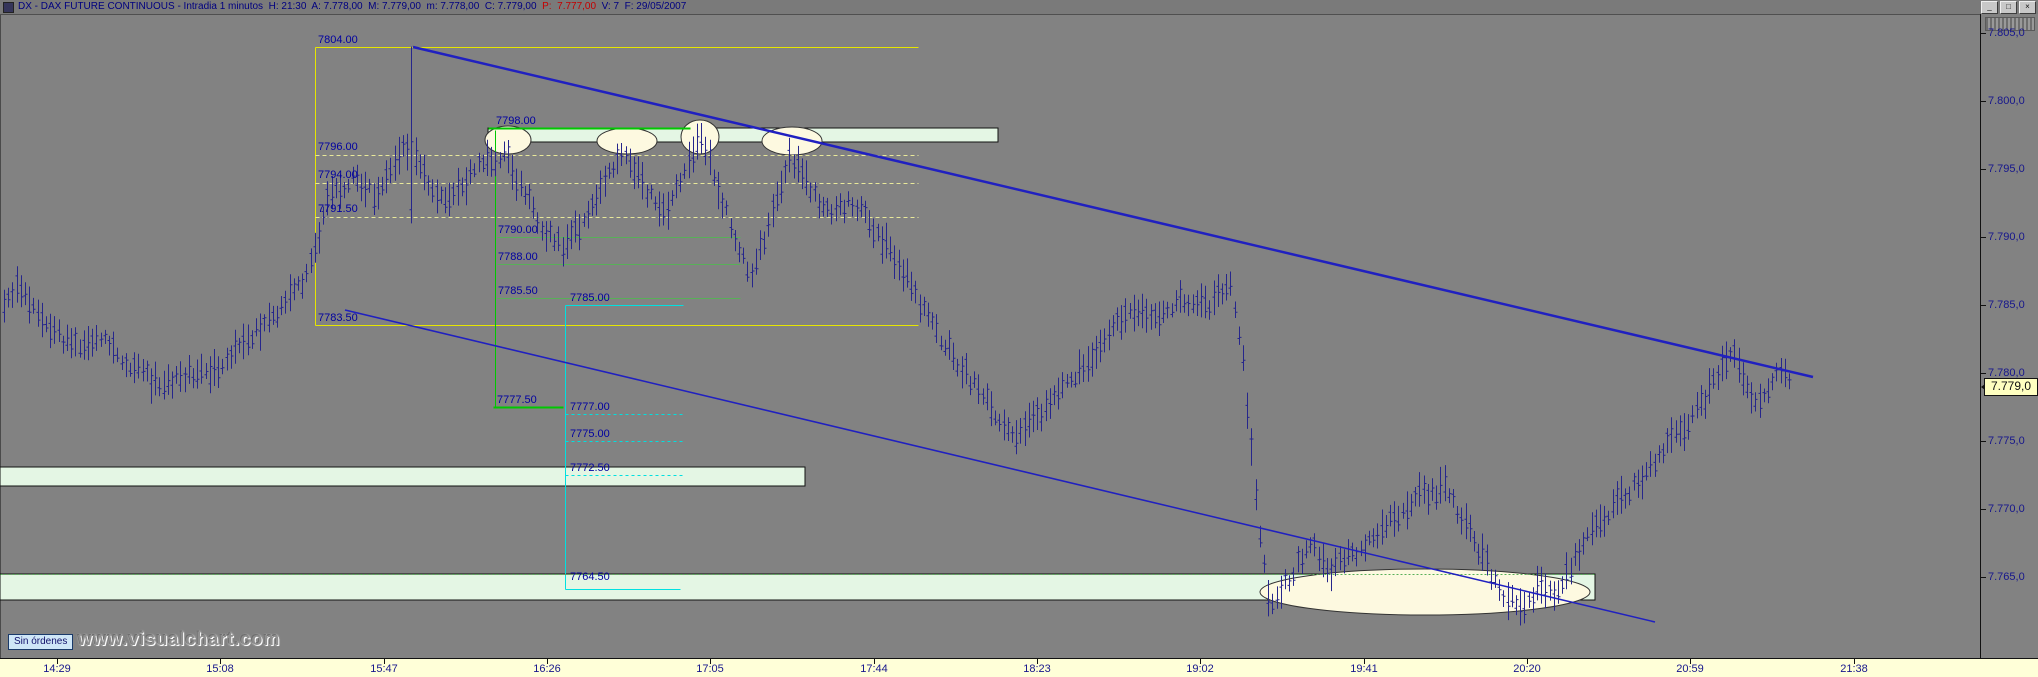 The width and height of the screenshot is (2038, 677). I want to click on time-axis-label: 19:02, so click(1200, 669).